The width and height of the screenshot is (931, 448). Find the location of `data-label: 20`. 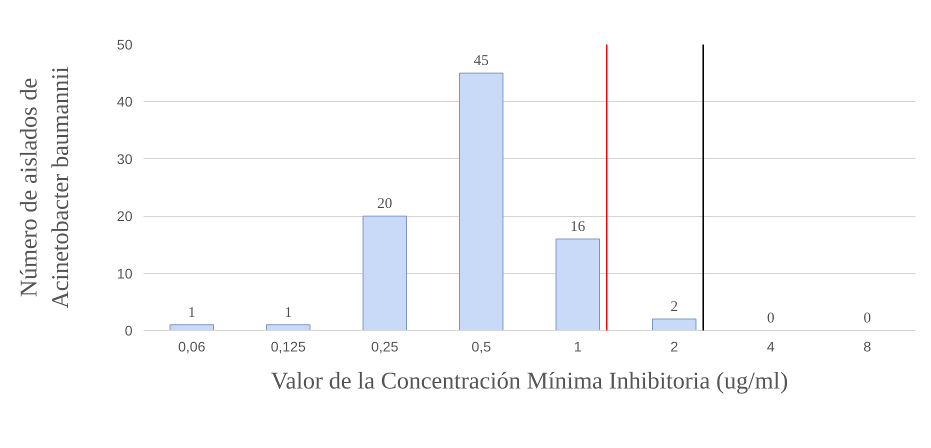

data-label: 20 is located at coordinates (384, 204).